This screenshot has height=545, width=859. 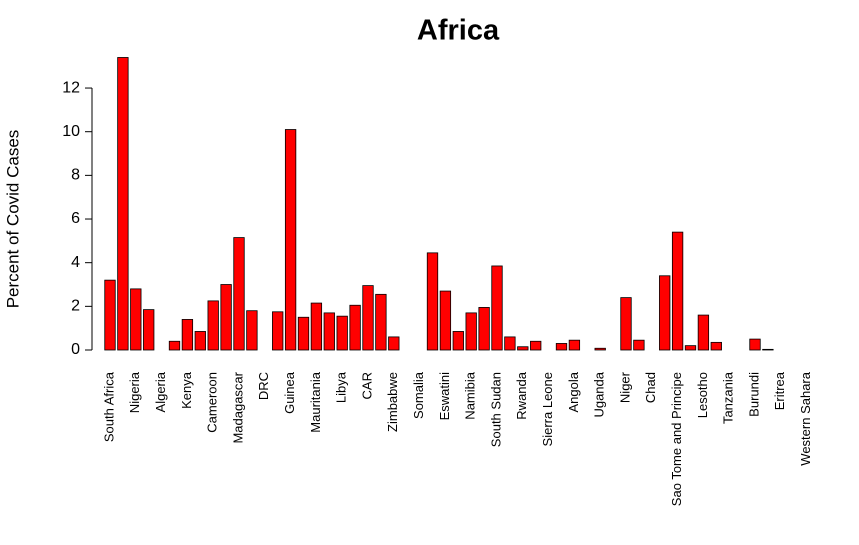 I want to click on y-axis-label: Percent of Covid Cases, so click(x=12, y=219).